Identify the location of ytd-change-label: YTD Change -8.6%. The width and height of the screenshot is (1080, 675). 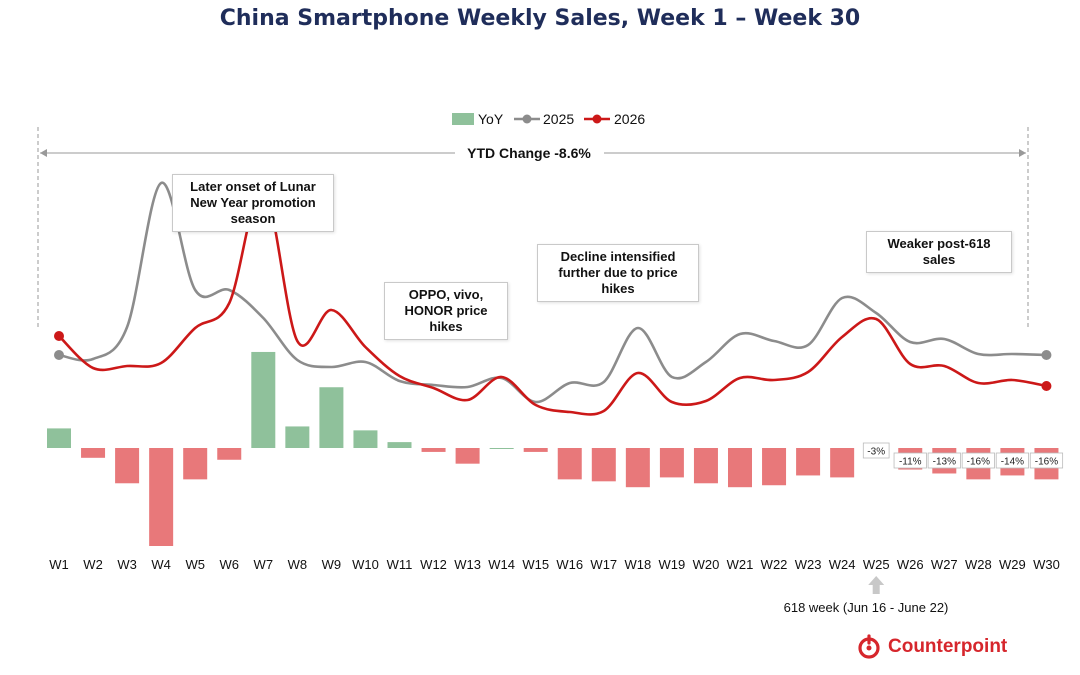
(529, 153).